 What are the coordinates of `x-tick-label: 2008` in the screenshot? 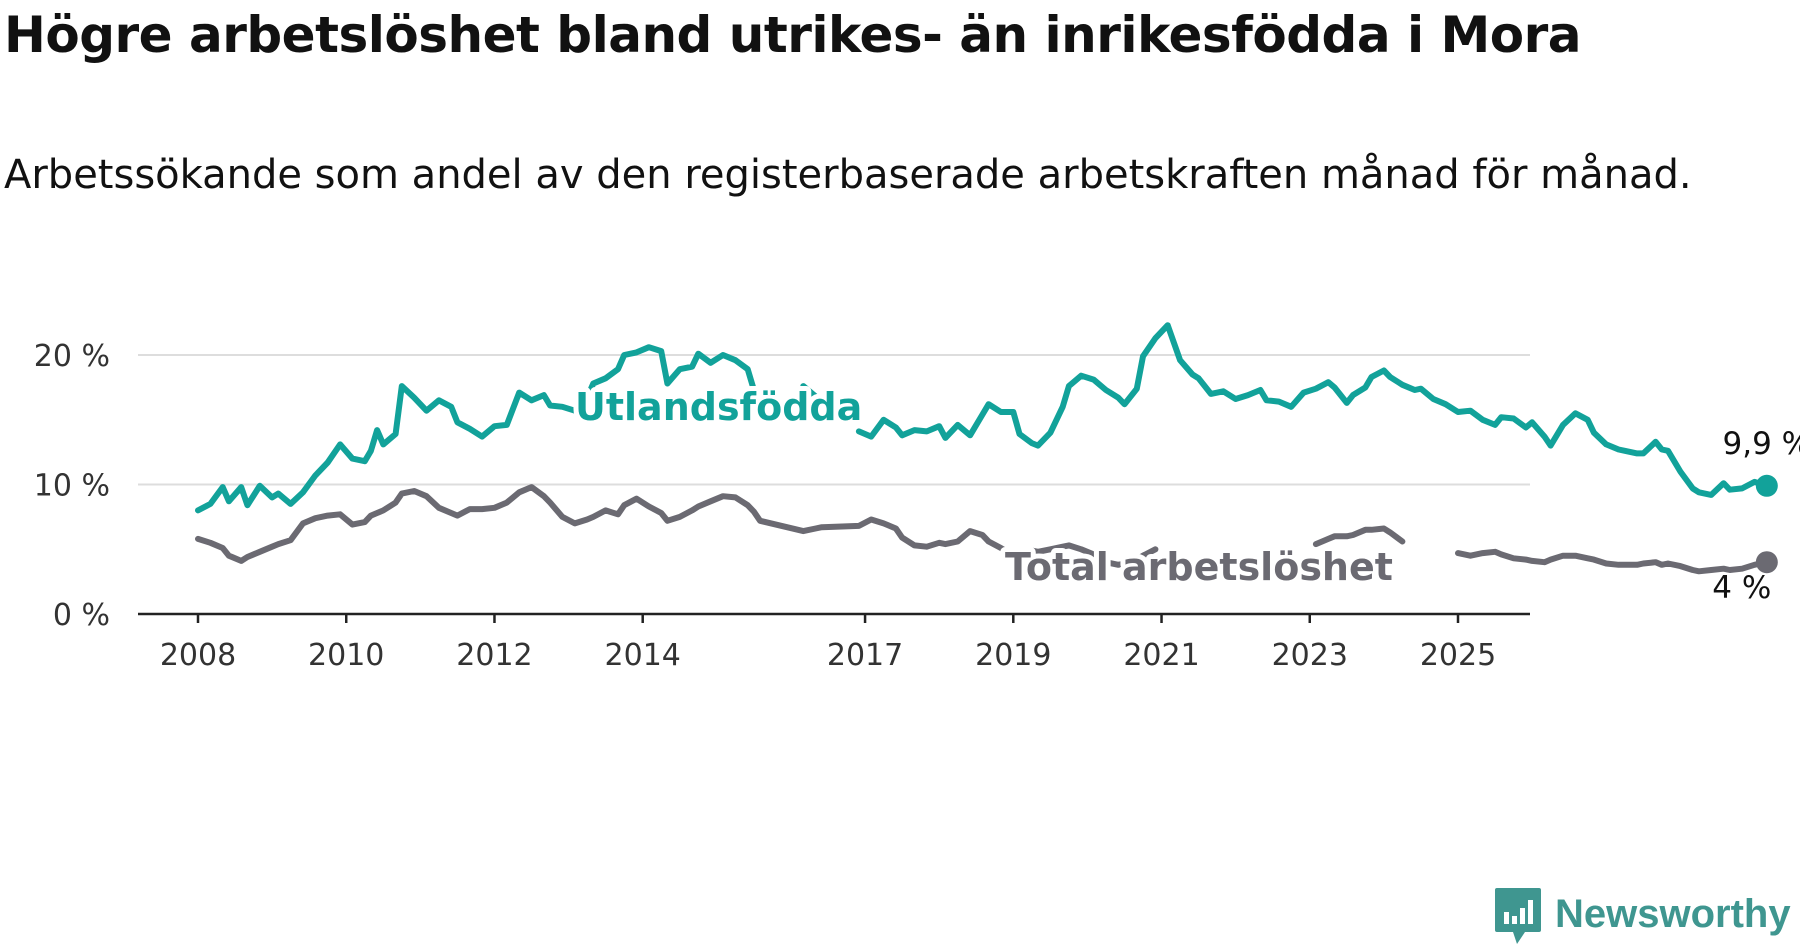 It's located at (198, 655).